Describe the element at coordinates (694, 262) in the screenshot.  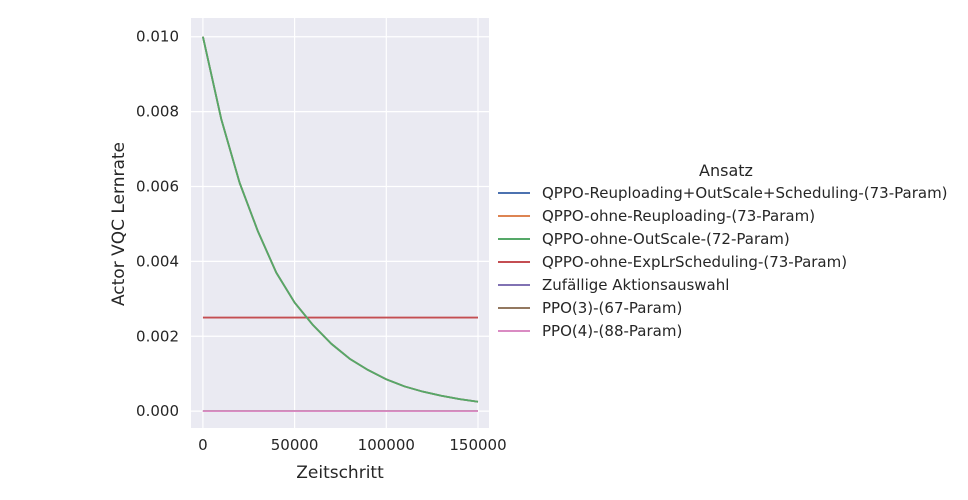
I see `legend-label-3: QPPO-ohne-ExpLrScheduling-(73-Param)` at that location.